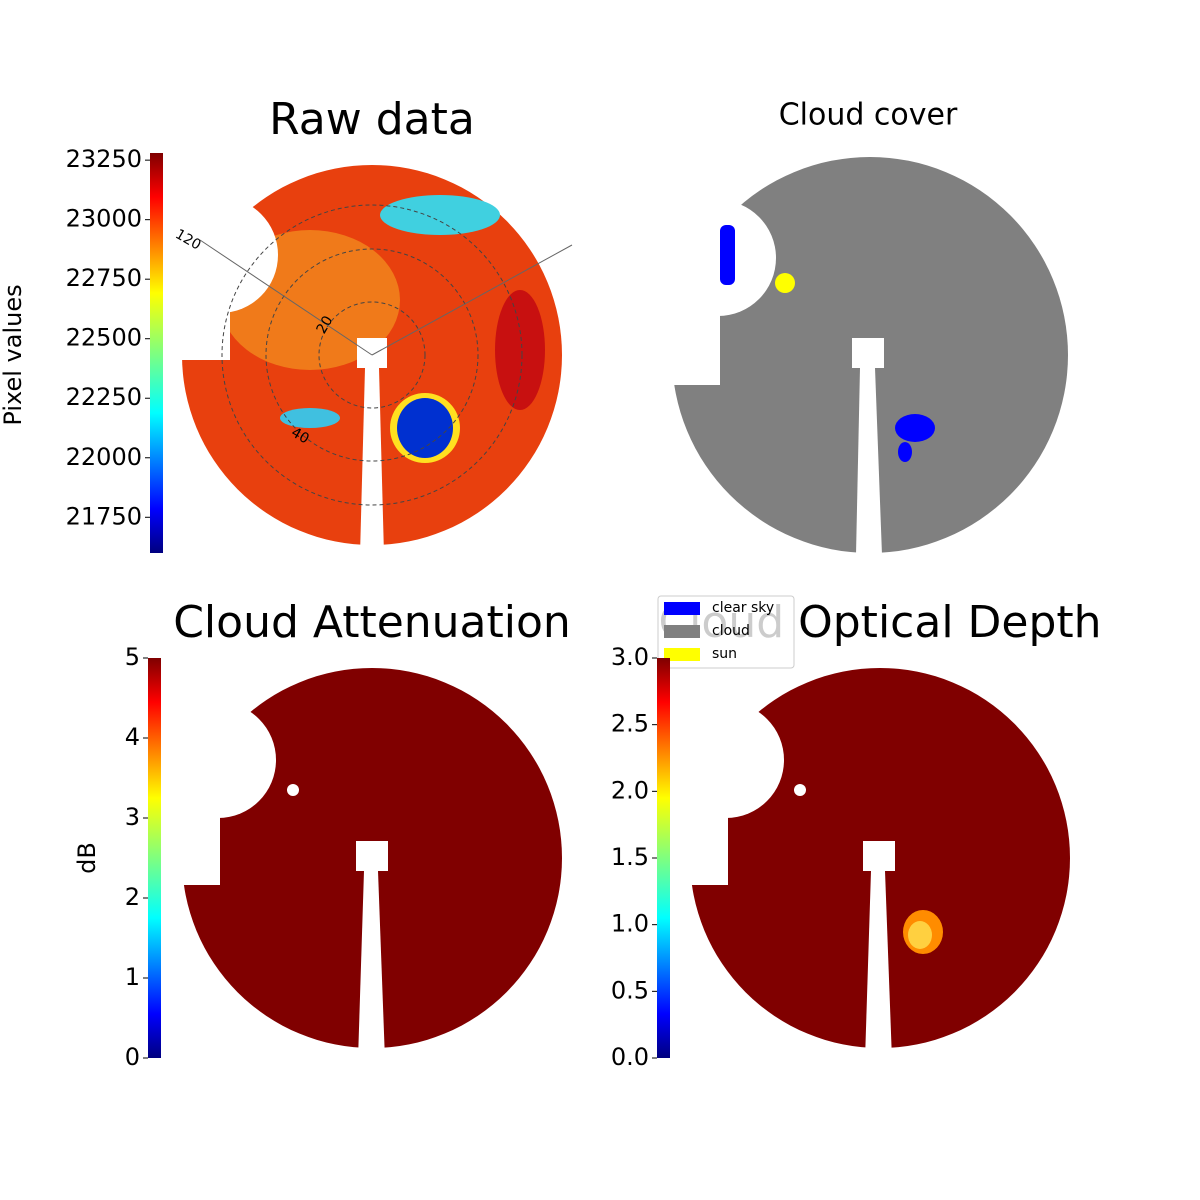 This screenshot has height=1200, width=1200. Describe the element at coordinates (864, 352) in the screenshot. I see `cloud-cover-image` at that location.